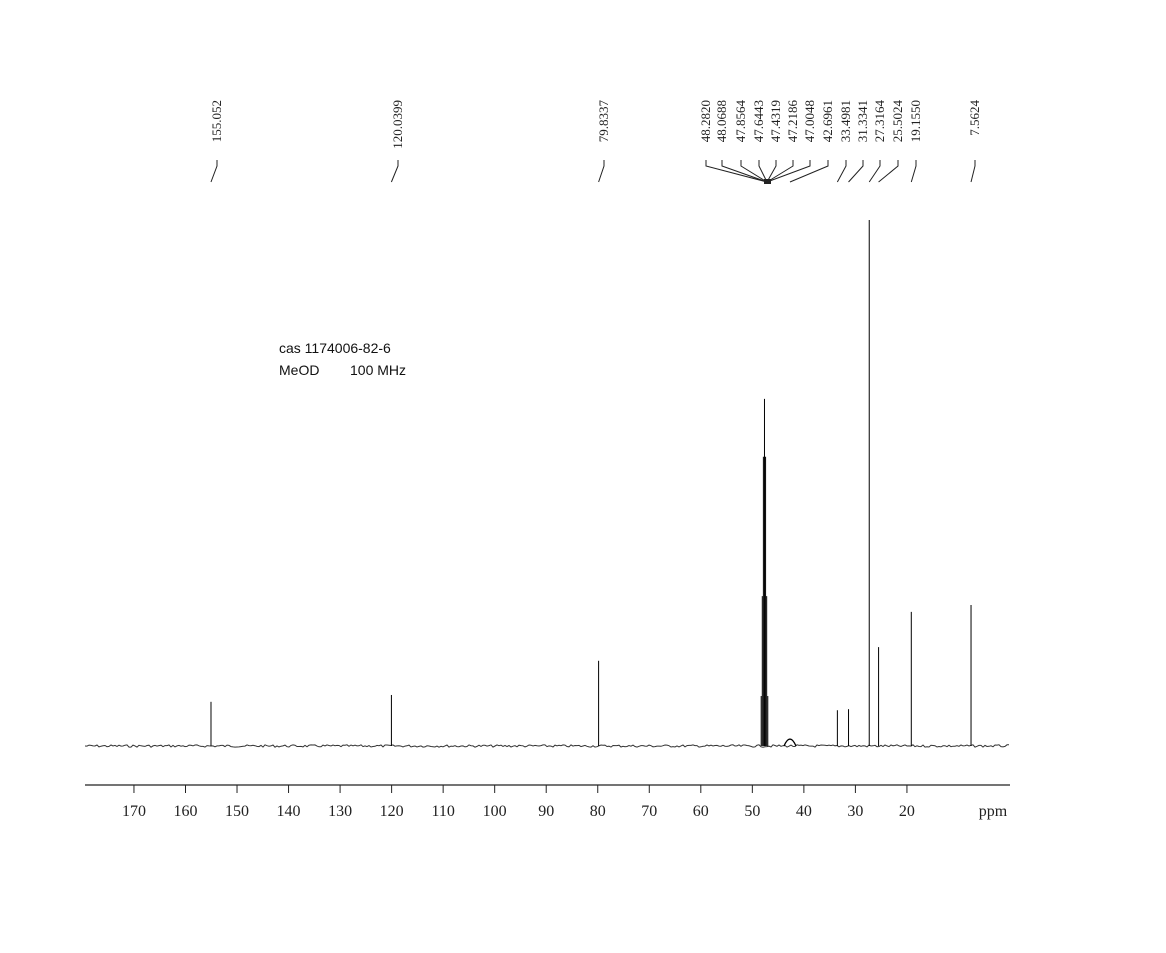 The width and height of the screenshot is (1166, 953). Describe the element at coordinates (792, 121) in the screenshot. I see `peak-label: 47.2186` at that location.